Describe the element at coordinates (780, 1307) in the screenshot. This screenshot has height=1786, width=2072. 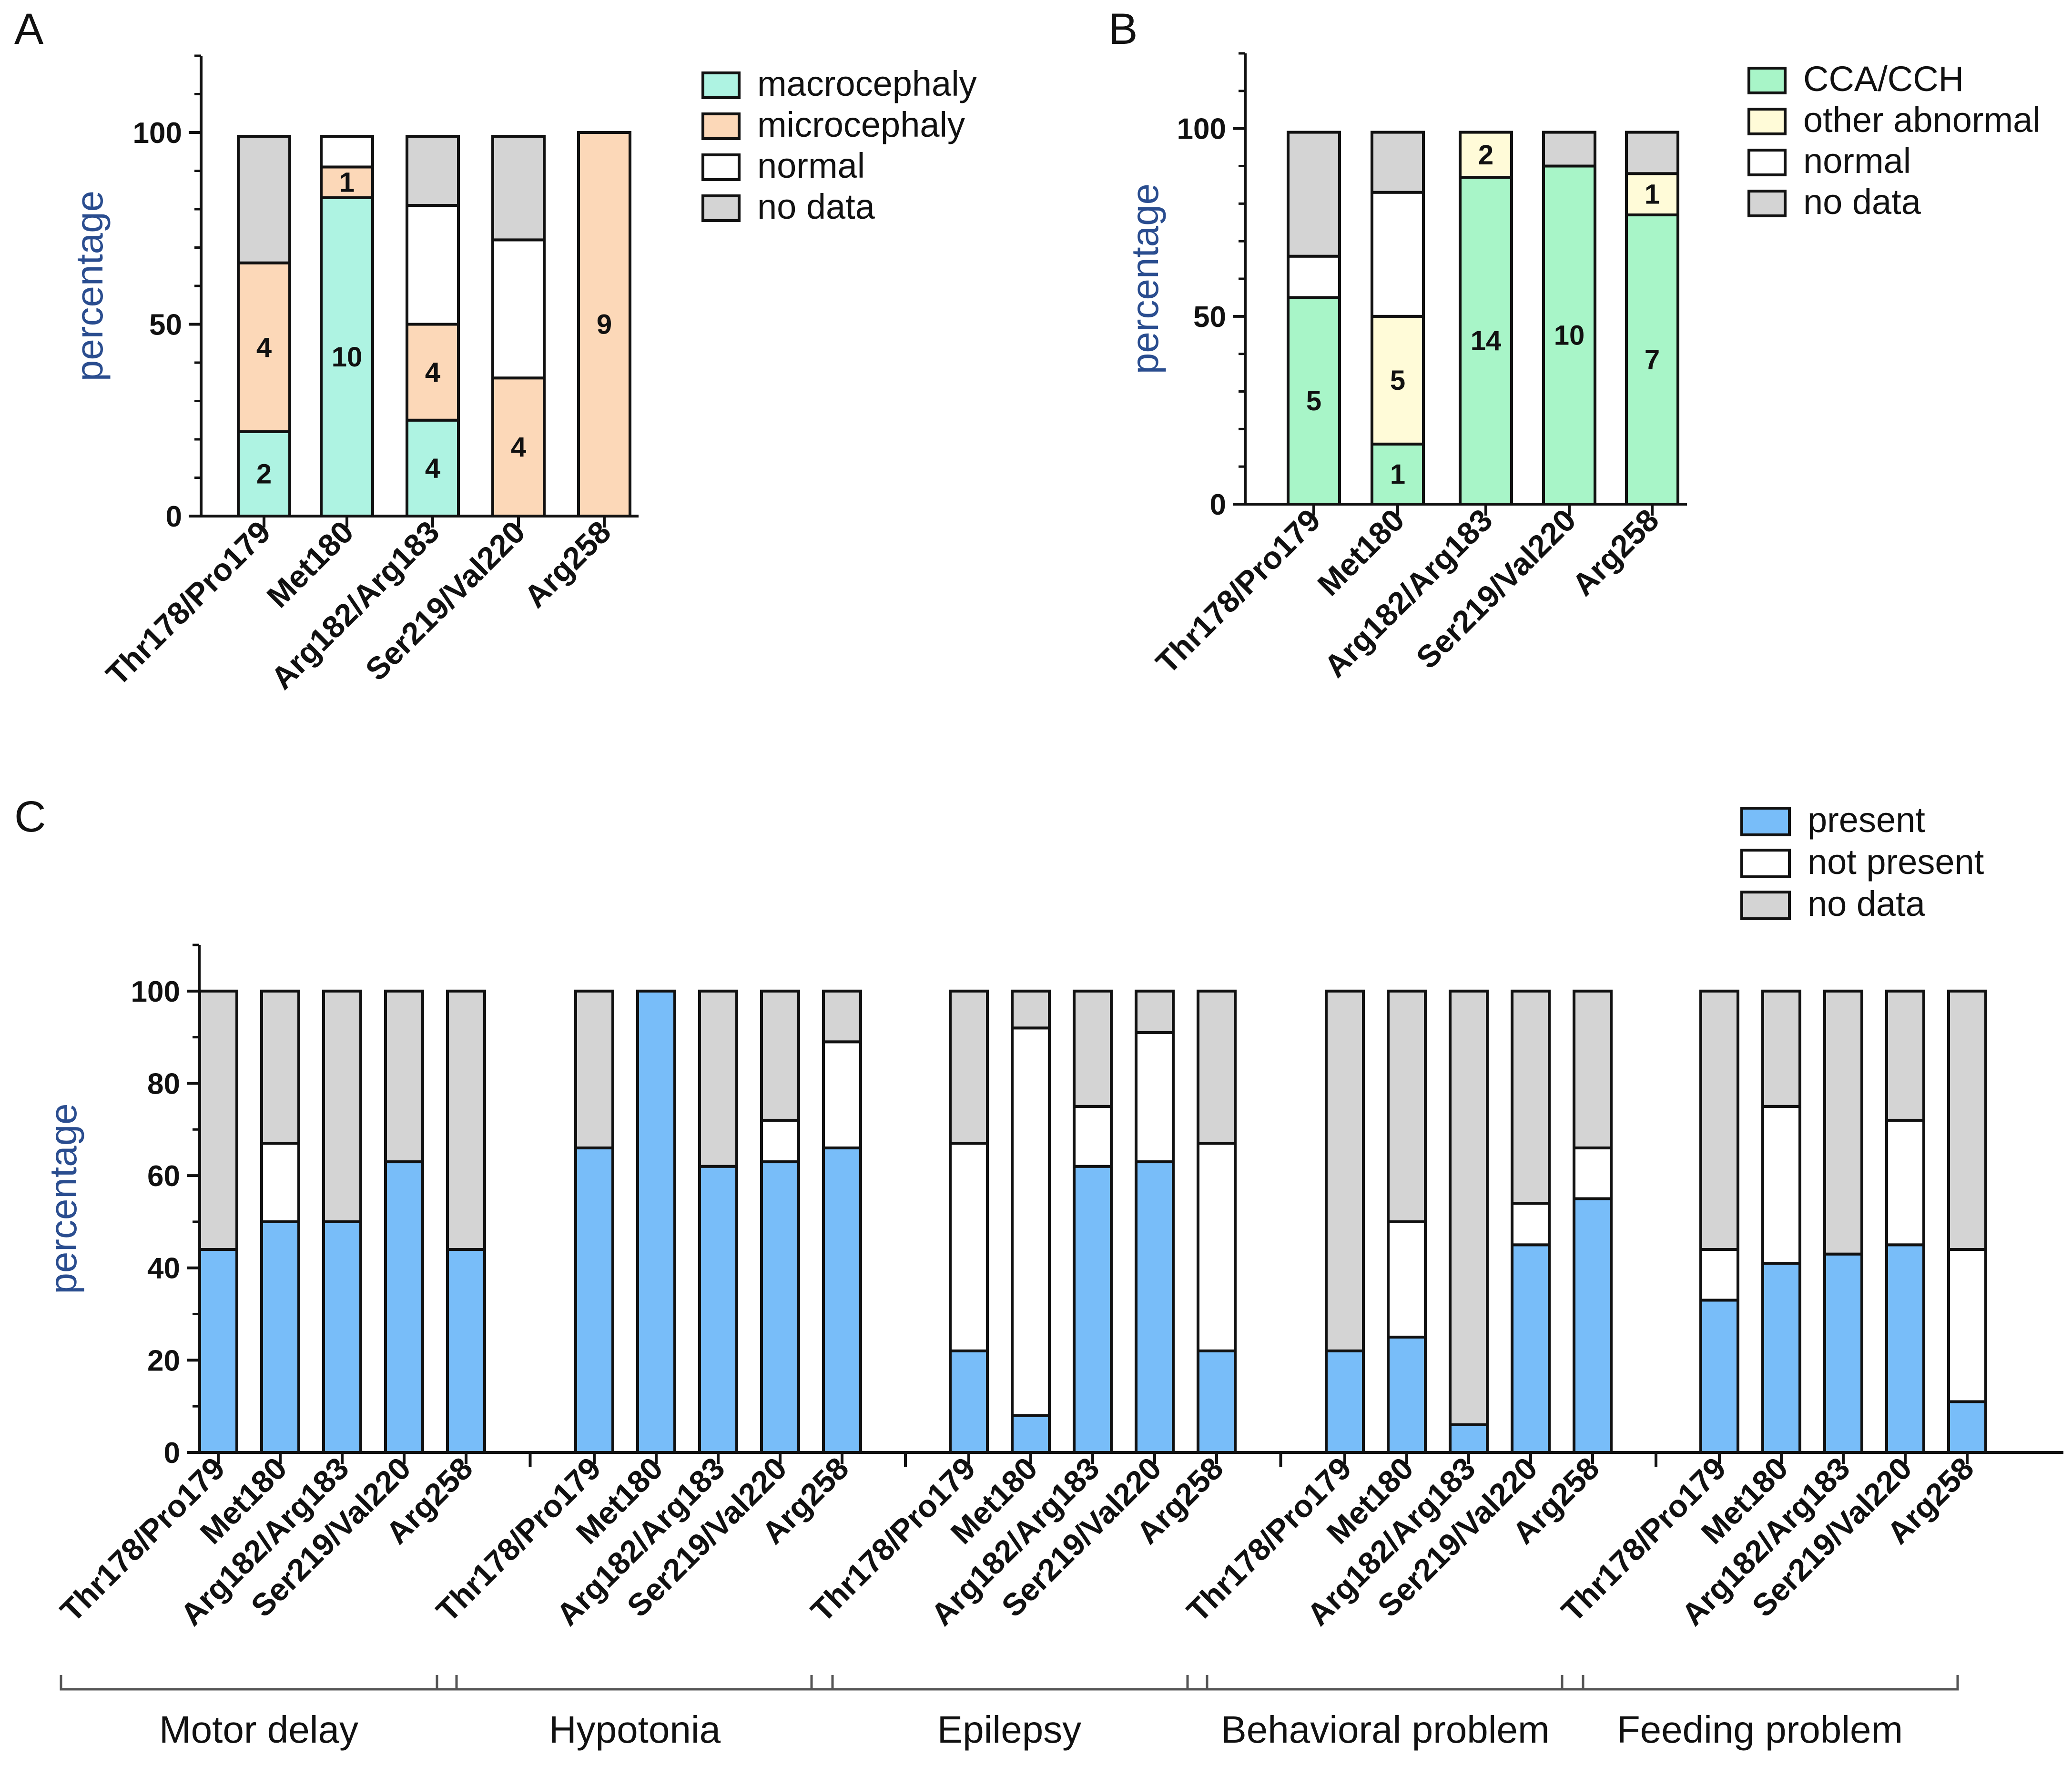
I see `bar-hypotonia-ser219-val220-present` at that location.